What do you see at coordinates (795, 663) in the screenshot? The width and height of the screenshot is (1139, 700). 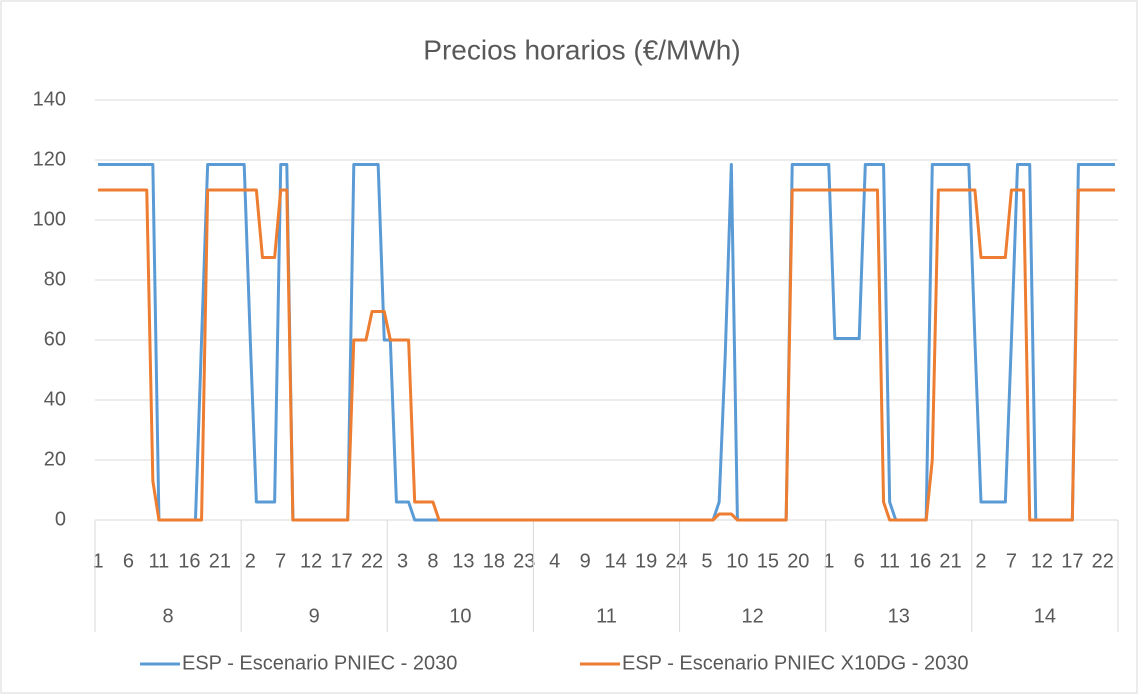 I see `legend-label: ESP - Escenario PNIEC X10DG - 2030` at bounding box center [795, 663].